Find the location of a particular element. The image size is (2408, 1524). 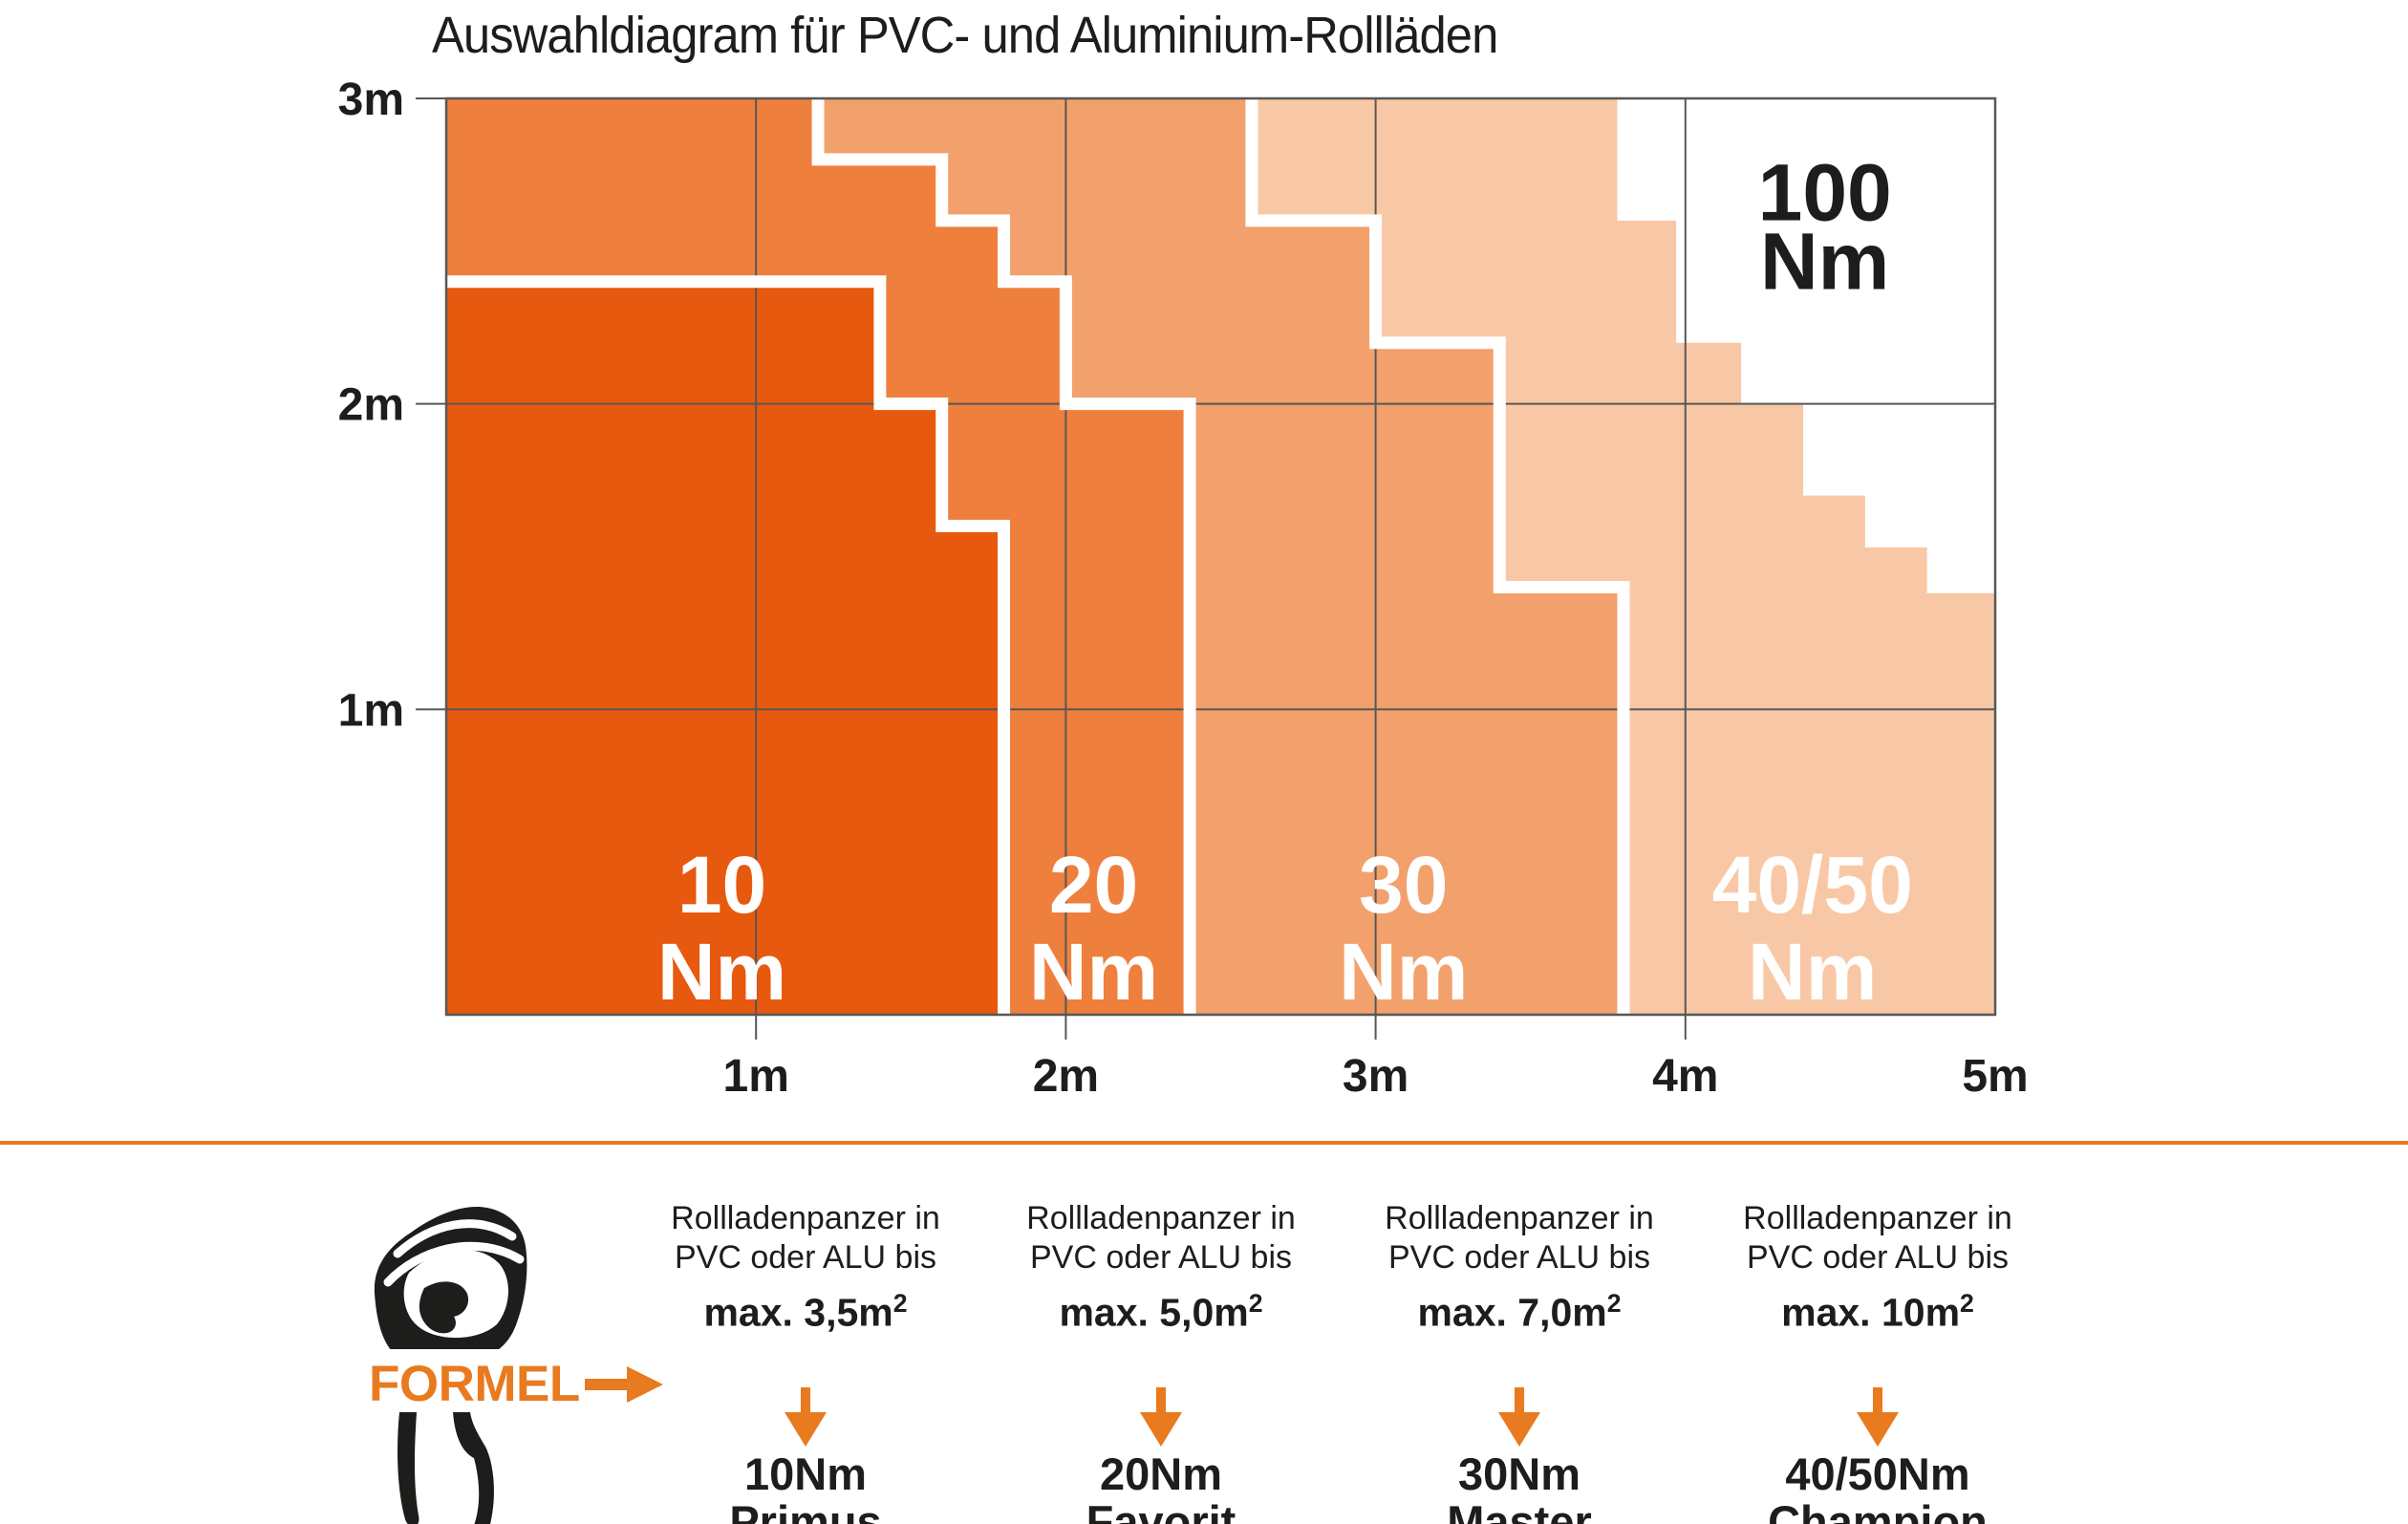

product-name: Favorit is located at coordinates (1161, 1510).